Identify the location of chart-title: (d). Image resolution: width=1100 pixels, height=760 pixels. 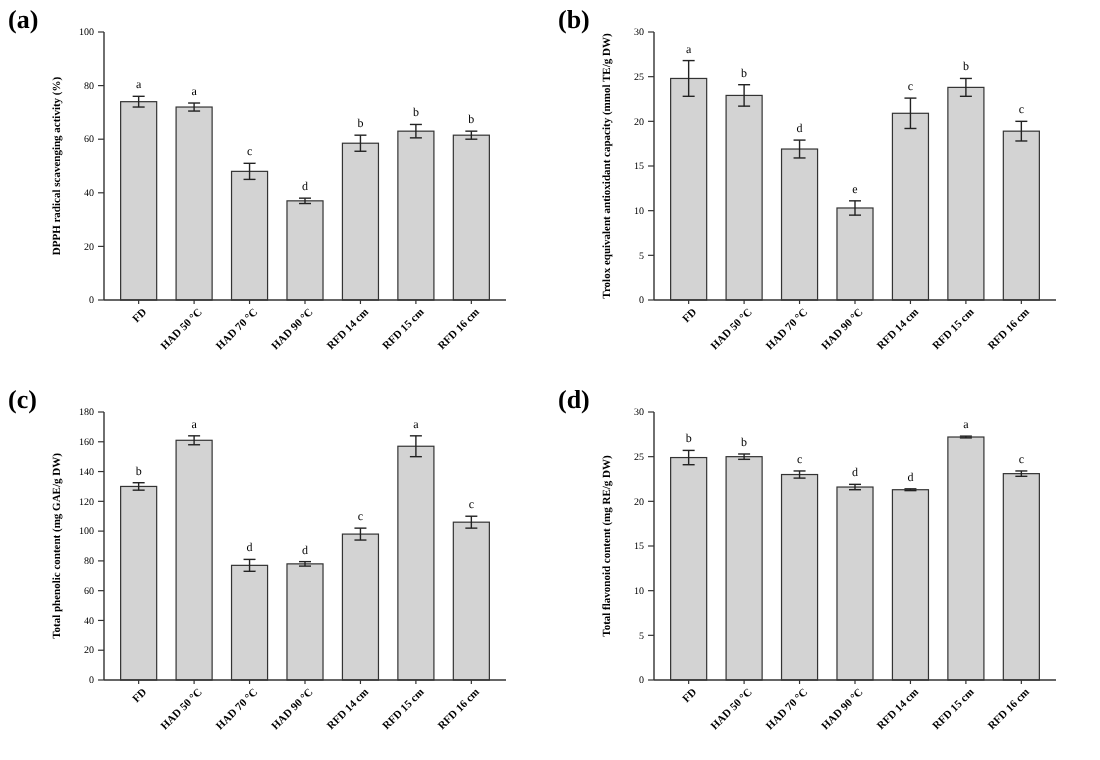
(574, 399).